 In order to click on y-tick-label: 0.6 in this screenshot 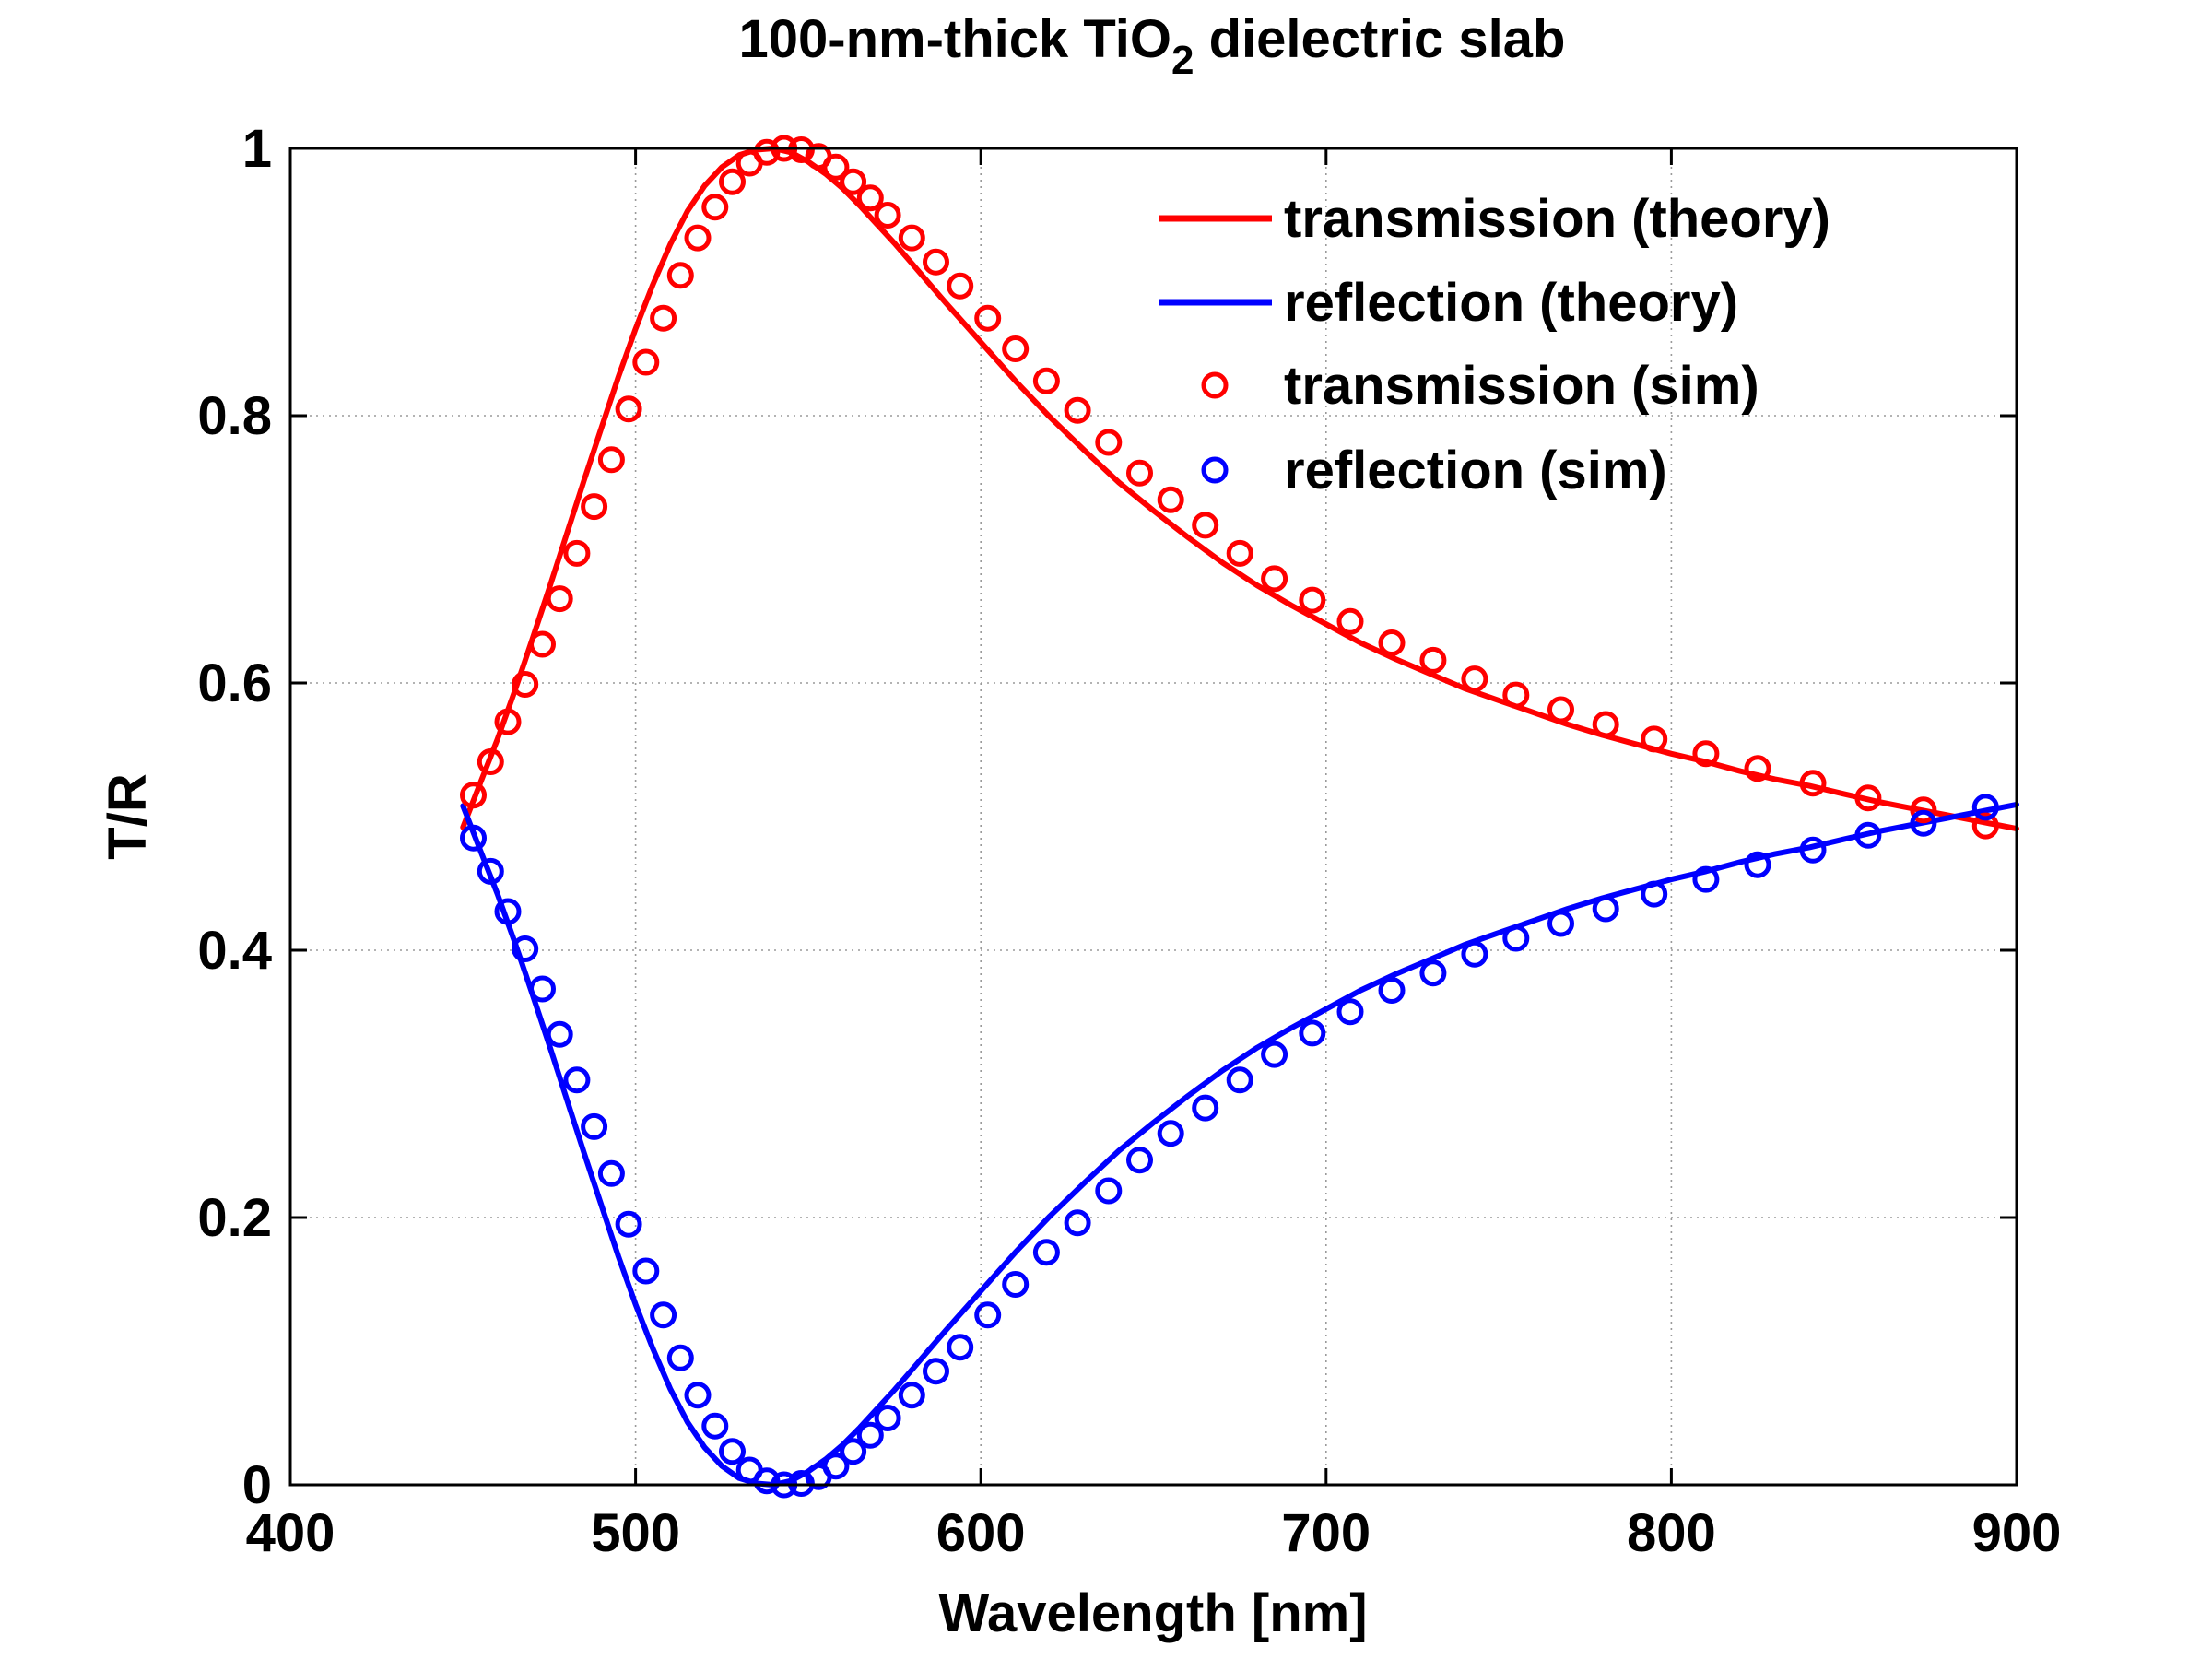, I will do `click(234, 683)`.